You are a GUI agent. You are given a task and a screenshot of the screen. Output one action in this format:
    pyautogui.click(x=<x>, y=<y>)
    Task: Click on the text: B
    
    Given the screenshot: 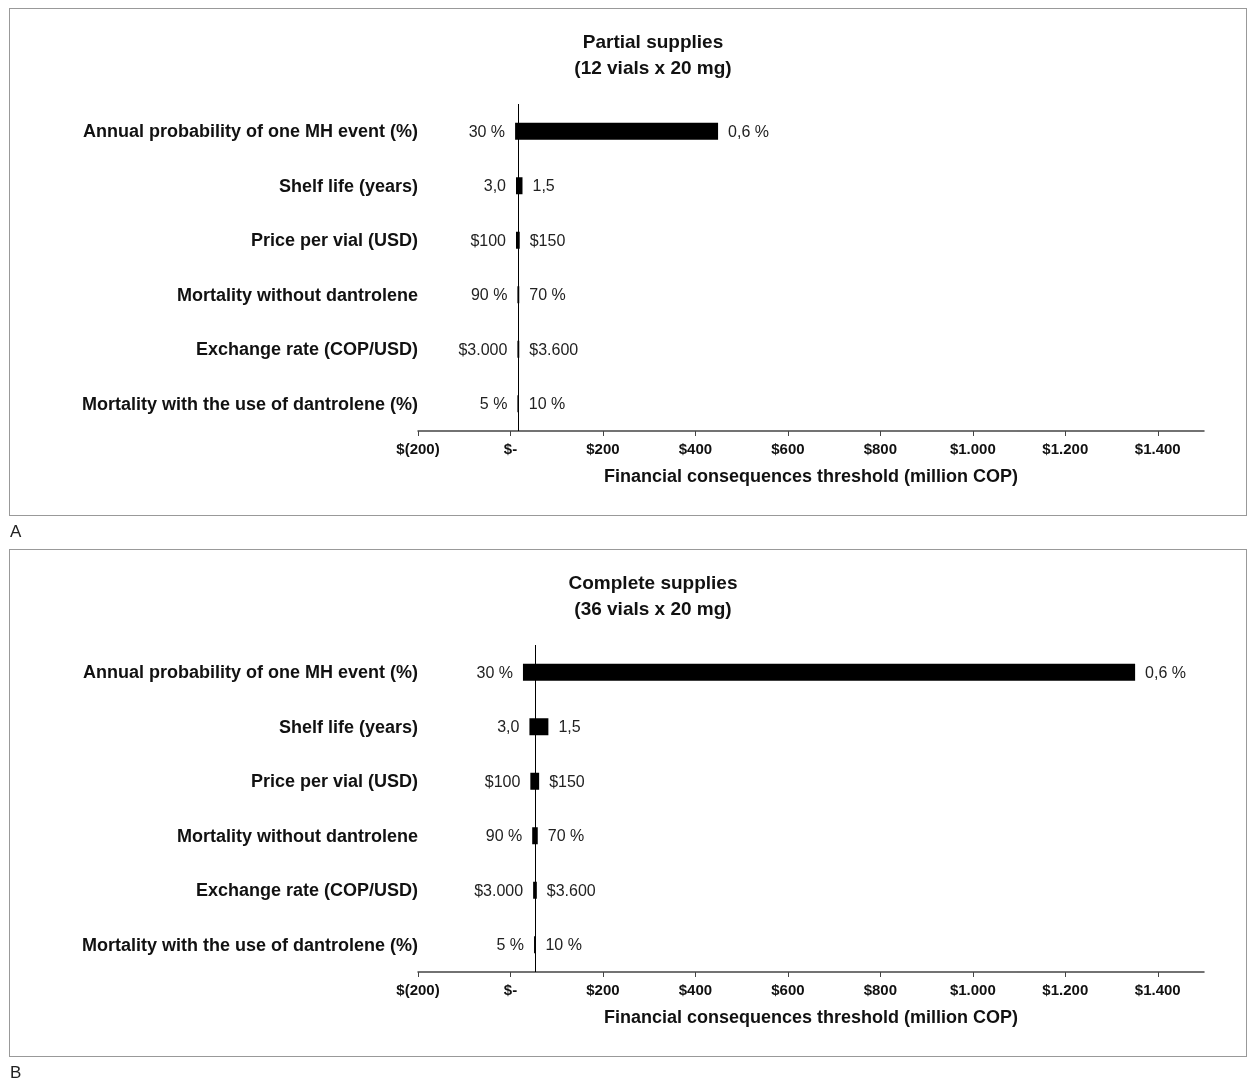 What is the action you would take?
    pyautogui.click(x=16, y=1073)
    